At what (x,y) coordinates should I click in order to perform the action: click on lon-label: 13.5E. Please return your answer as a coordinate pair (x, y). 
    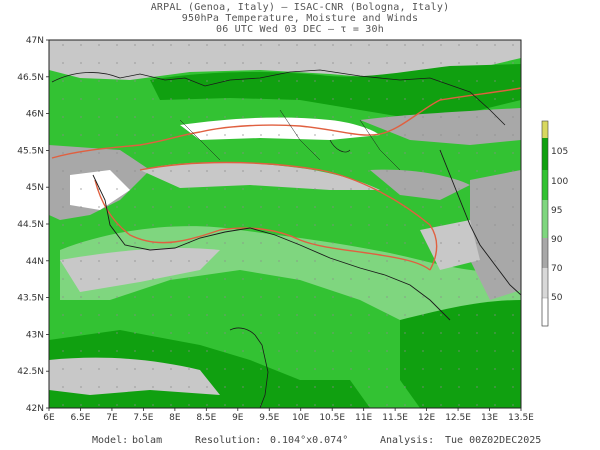
    Looking at the image, I should click on (521, 418).